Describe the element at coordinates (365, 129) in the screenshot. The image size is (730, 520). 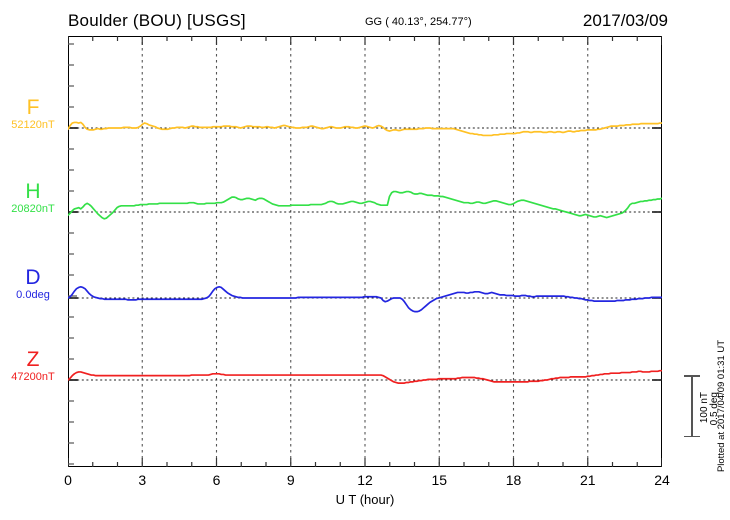
I see `trace-F` at that location.